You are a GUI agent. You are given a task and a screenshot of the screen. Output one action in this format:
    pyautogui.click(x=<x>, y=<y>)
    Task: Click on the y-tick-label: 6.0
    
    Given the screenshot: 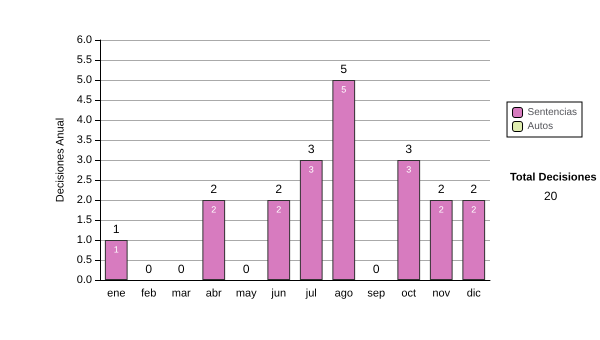 What is the action you would take?
    pyautogui.click(x=84, y=40)
    